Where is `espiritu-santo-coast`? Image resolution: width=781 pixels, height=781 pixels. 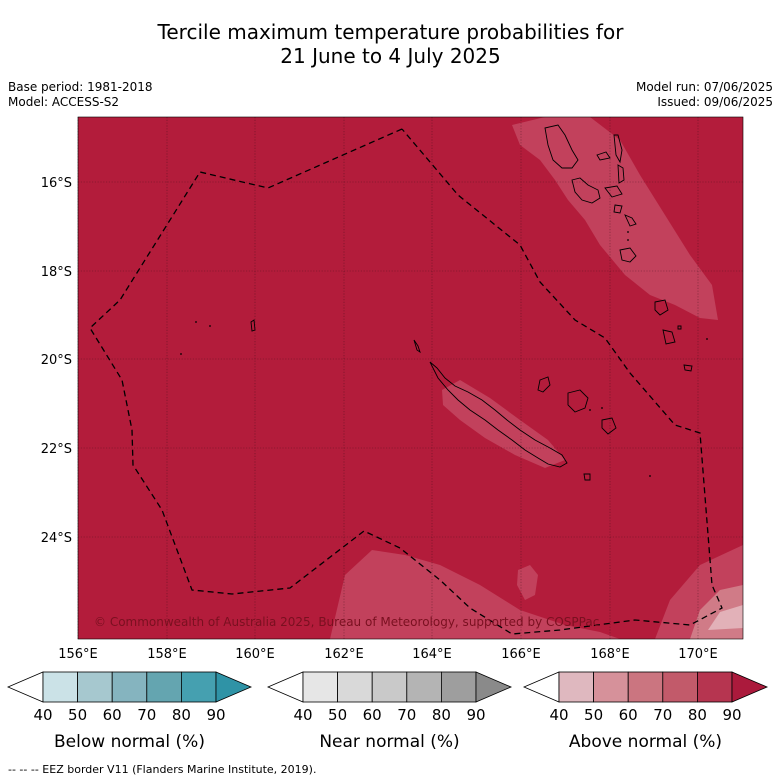 espiritu-santo-coast is located at coordinates (561, 146).